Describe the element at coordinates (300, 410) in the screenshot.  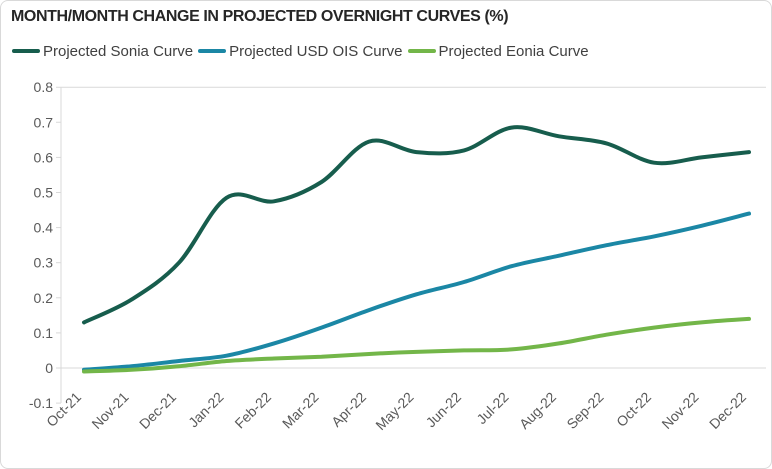
I see `x-tick-label: Mar-22` at that location.